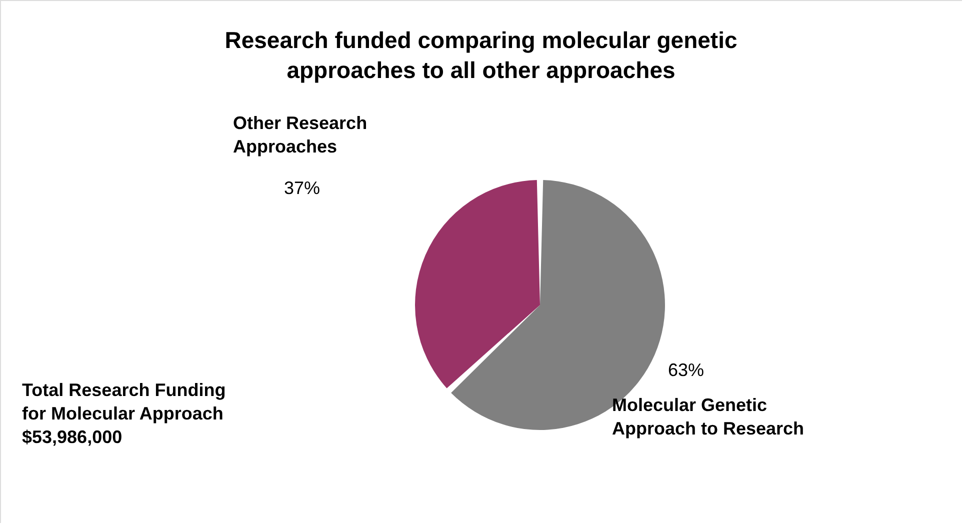 This screenshot has height=525, width=964. I want to click on text: Total Research Funding for Molecular Approach $53,986,000, so click(124, 413).